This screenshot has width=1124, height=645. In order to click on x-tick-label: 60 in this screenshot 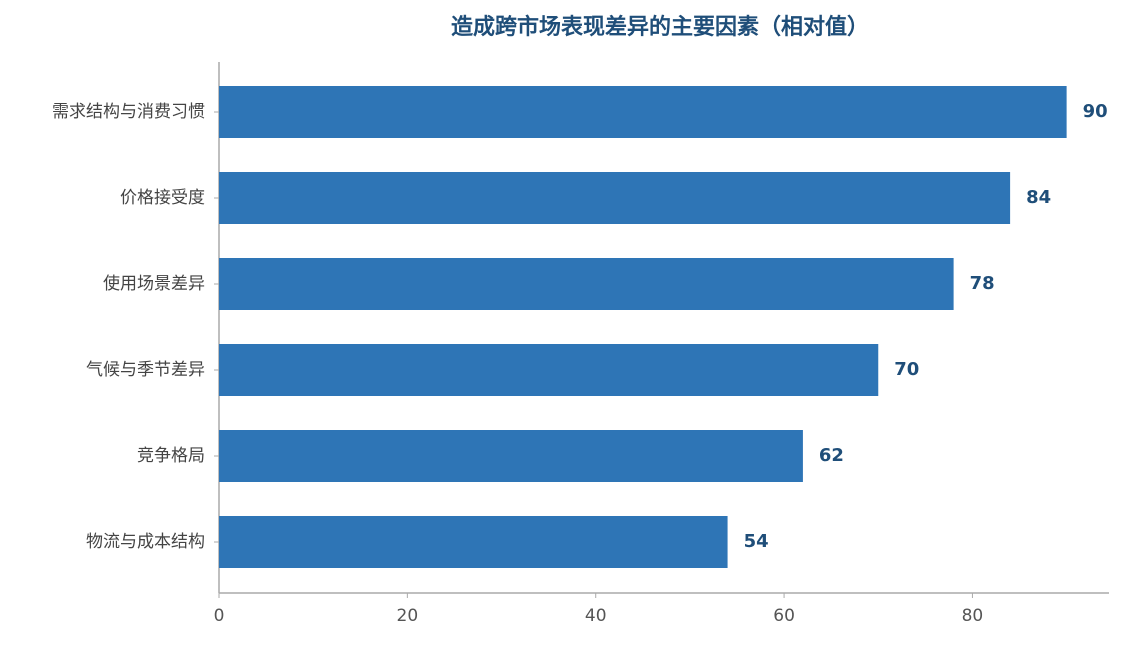, I will do `click(784, 616)`.